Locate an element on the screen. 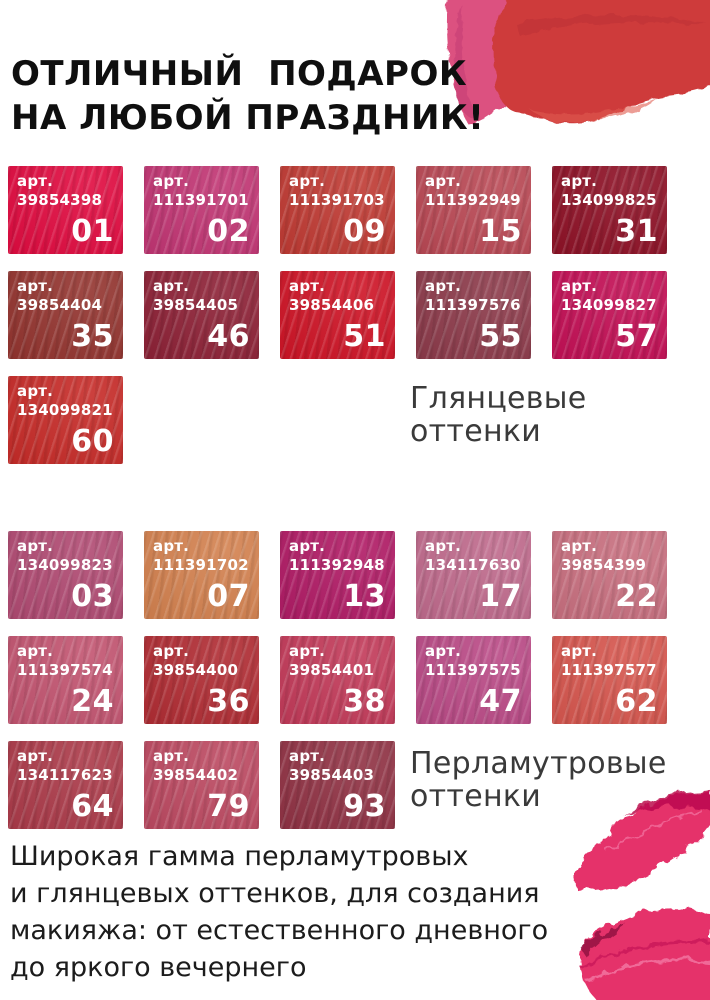 The width and height of the screenshot is (710, 1000). shade-number: 79 is located at coordinates (228, 806).